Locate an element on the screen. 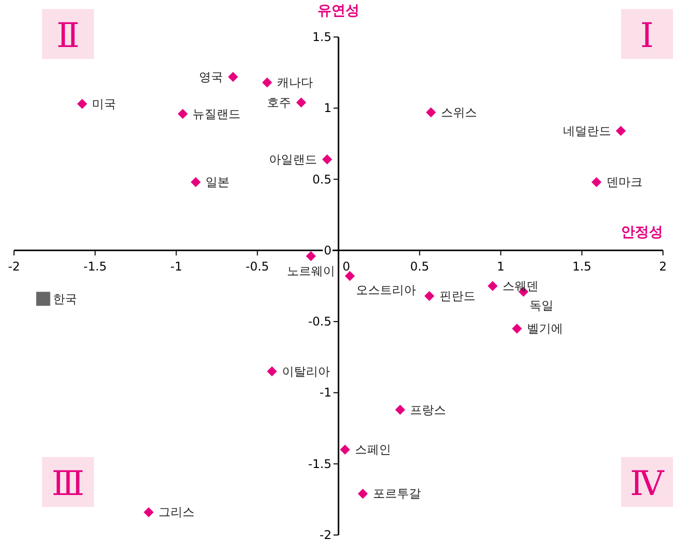 The height and width of the screenshot is (544, 675). x-tick-label: 0 is located at coordinates (346, 266).